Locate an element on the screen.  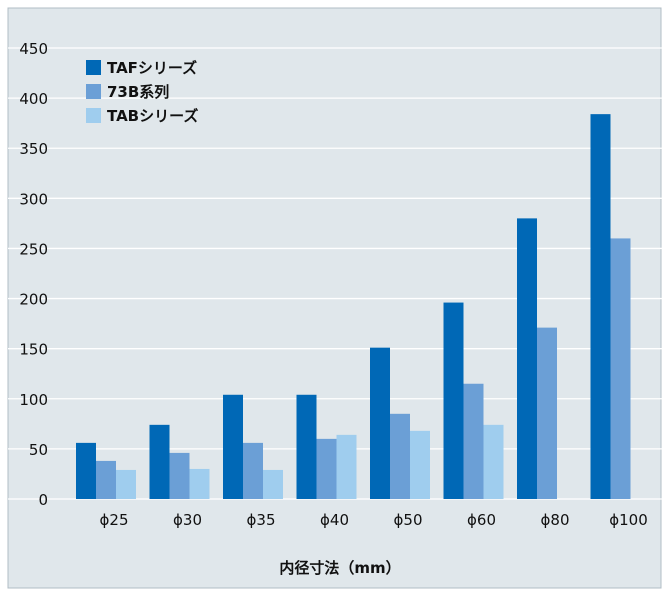
y-tick-label: 100 is located at coordinates (33, 400).